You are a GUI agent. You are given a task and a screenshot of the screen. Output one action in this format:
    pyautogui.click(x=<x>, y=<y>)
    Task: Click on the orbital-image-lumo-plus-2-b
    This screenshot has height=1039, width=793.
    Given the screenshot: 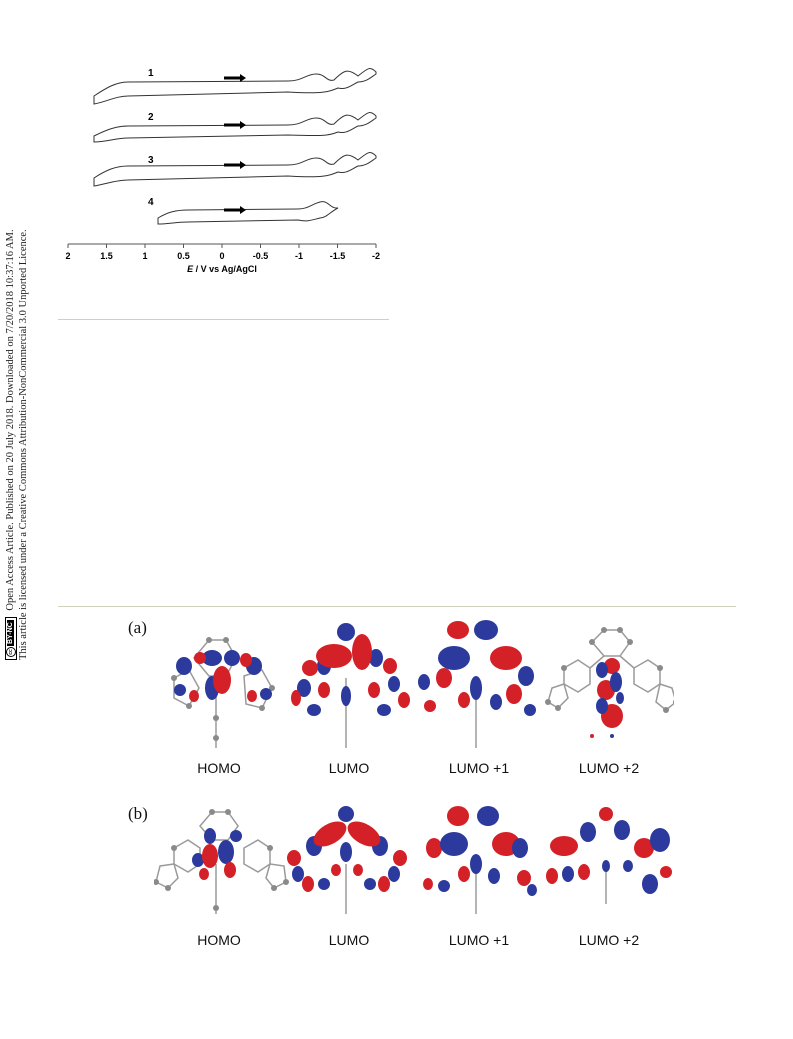 What is the action you would take?
    pyautogui.click(x=609, y=855)
    